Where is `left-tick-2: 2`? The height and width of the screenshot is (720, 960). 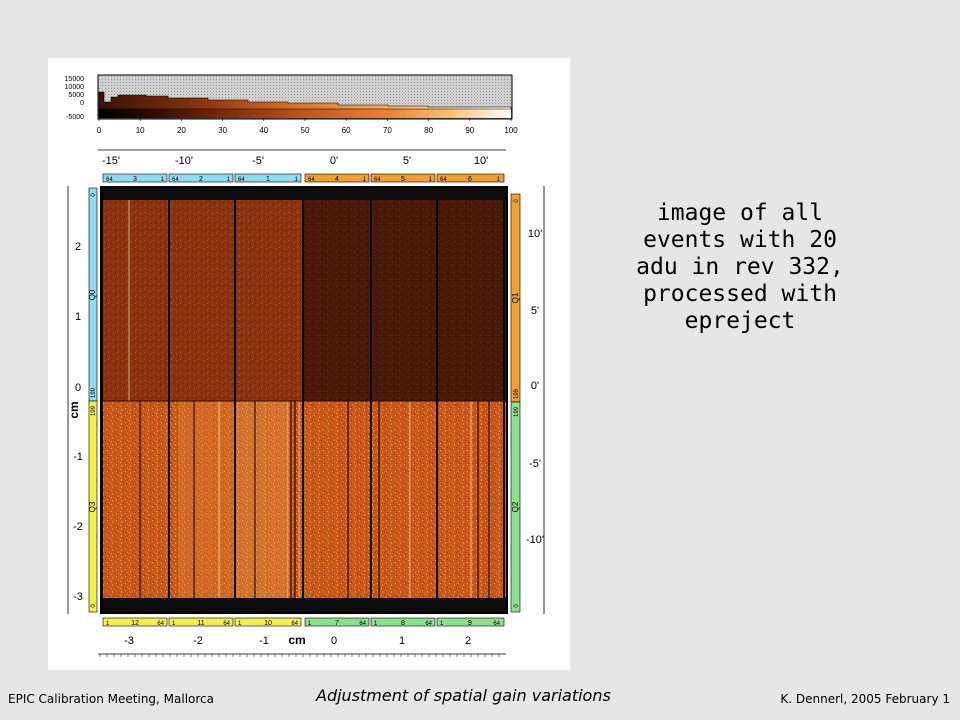
left-tick-2: 2 is located at coordinates (78, 247).